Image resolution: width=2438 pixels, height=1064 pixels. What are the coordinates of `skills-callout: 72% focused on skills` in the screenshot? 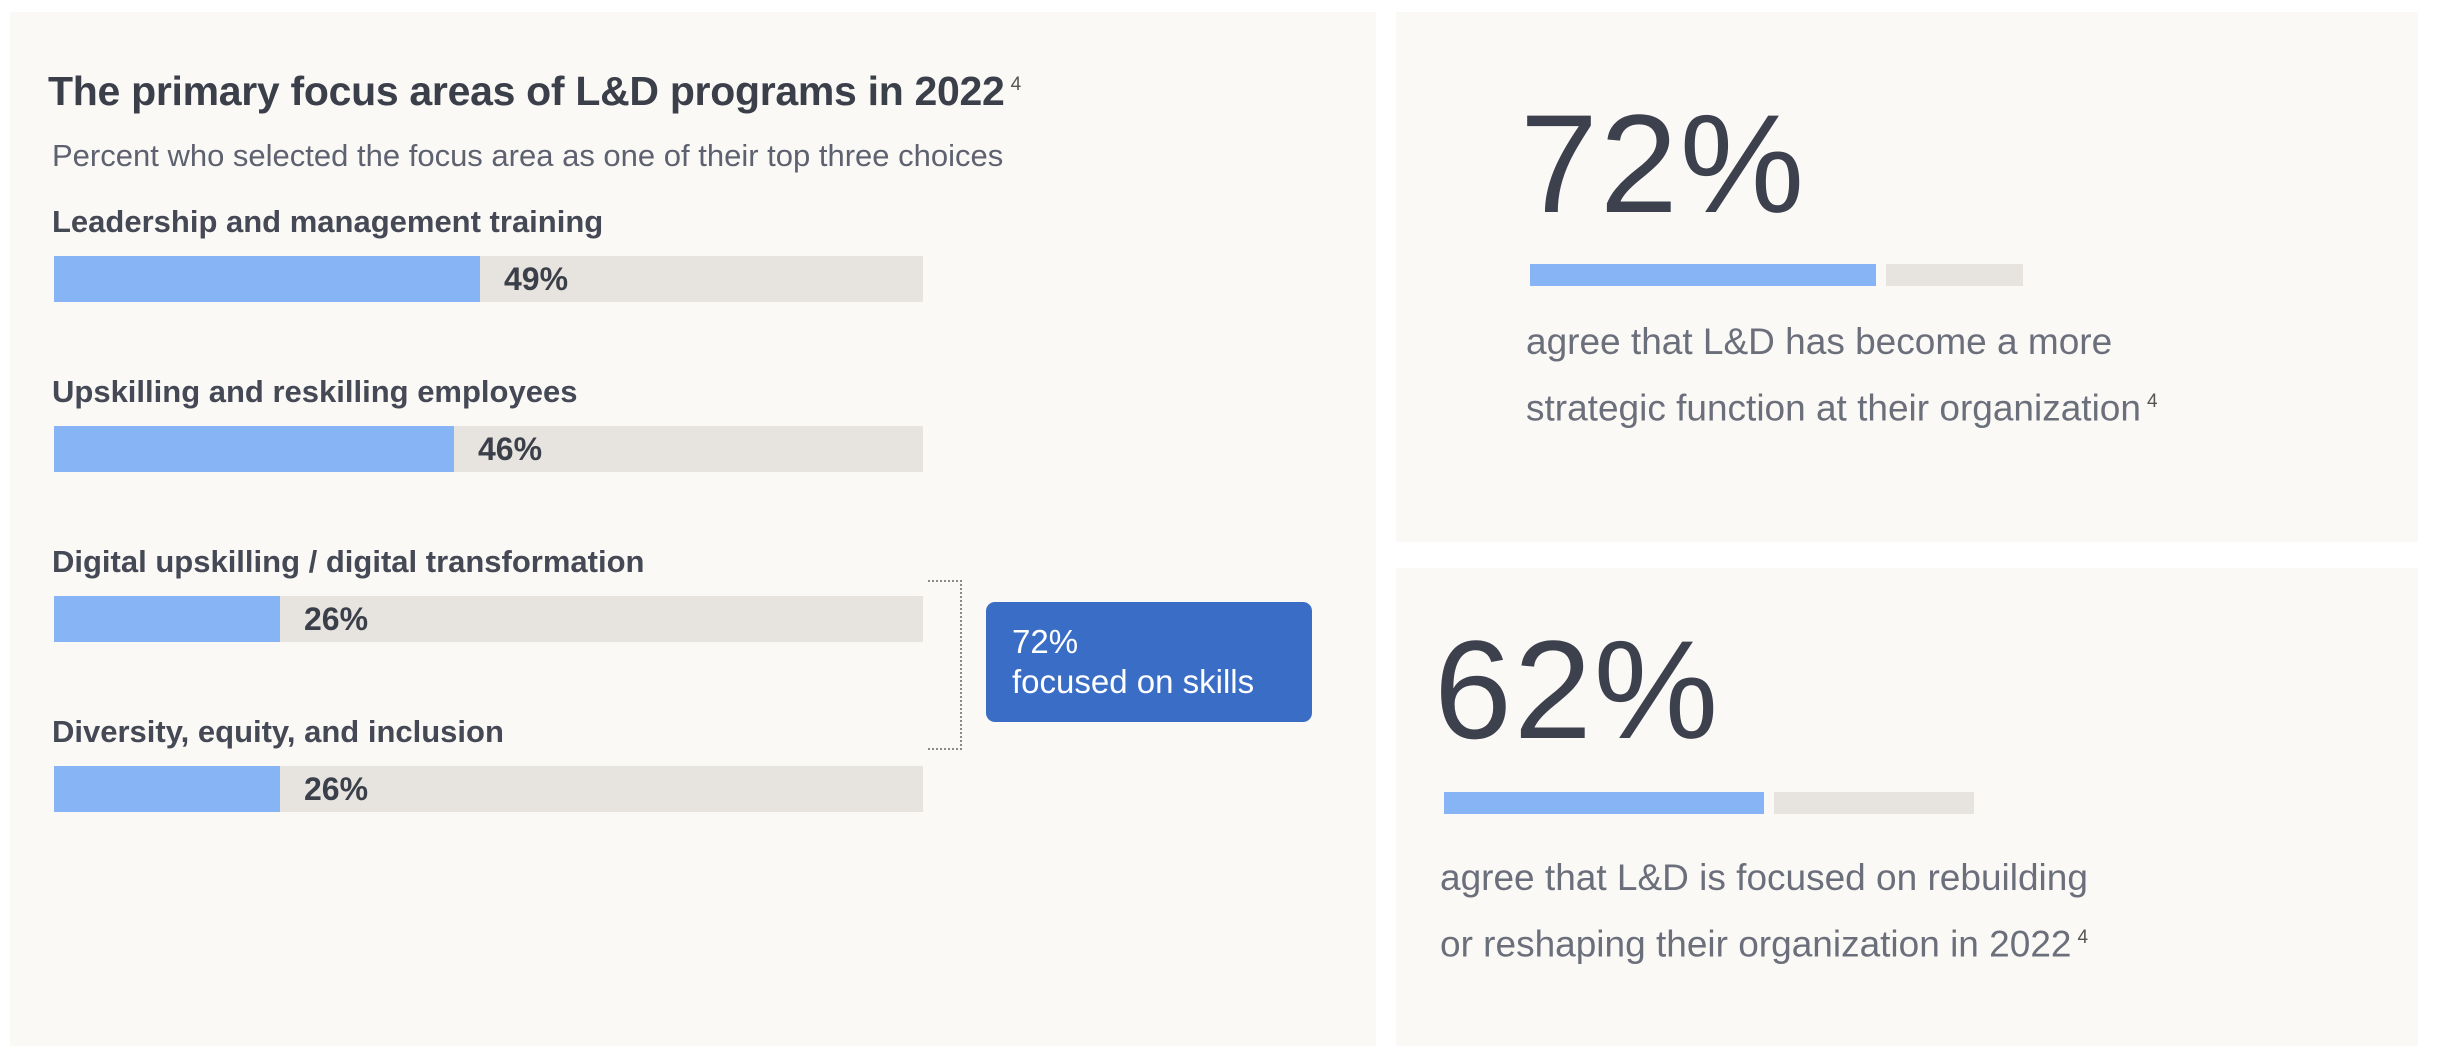 It's located at (1149, 662).